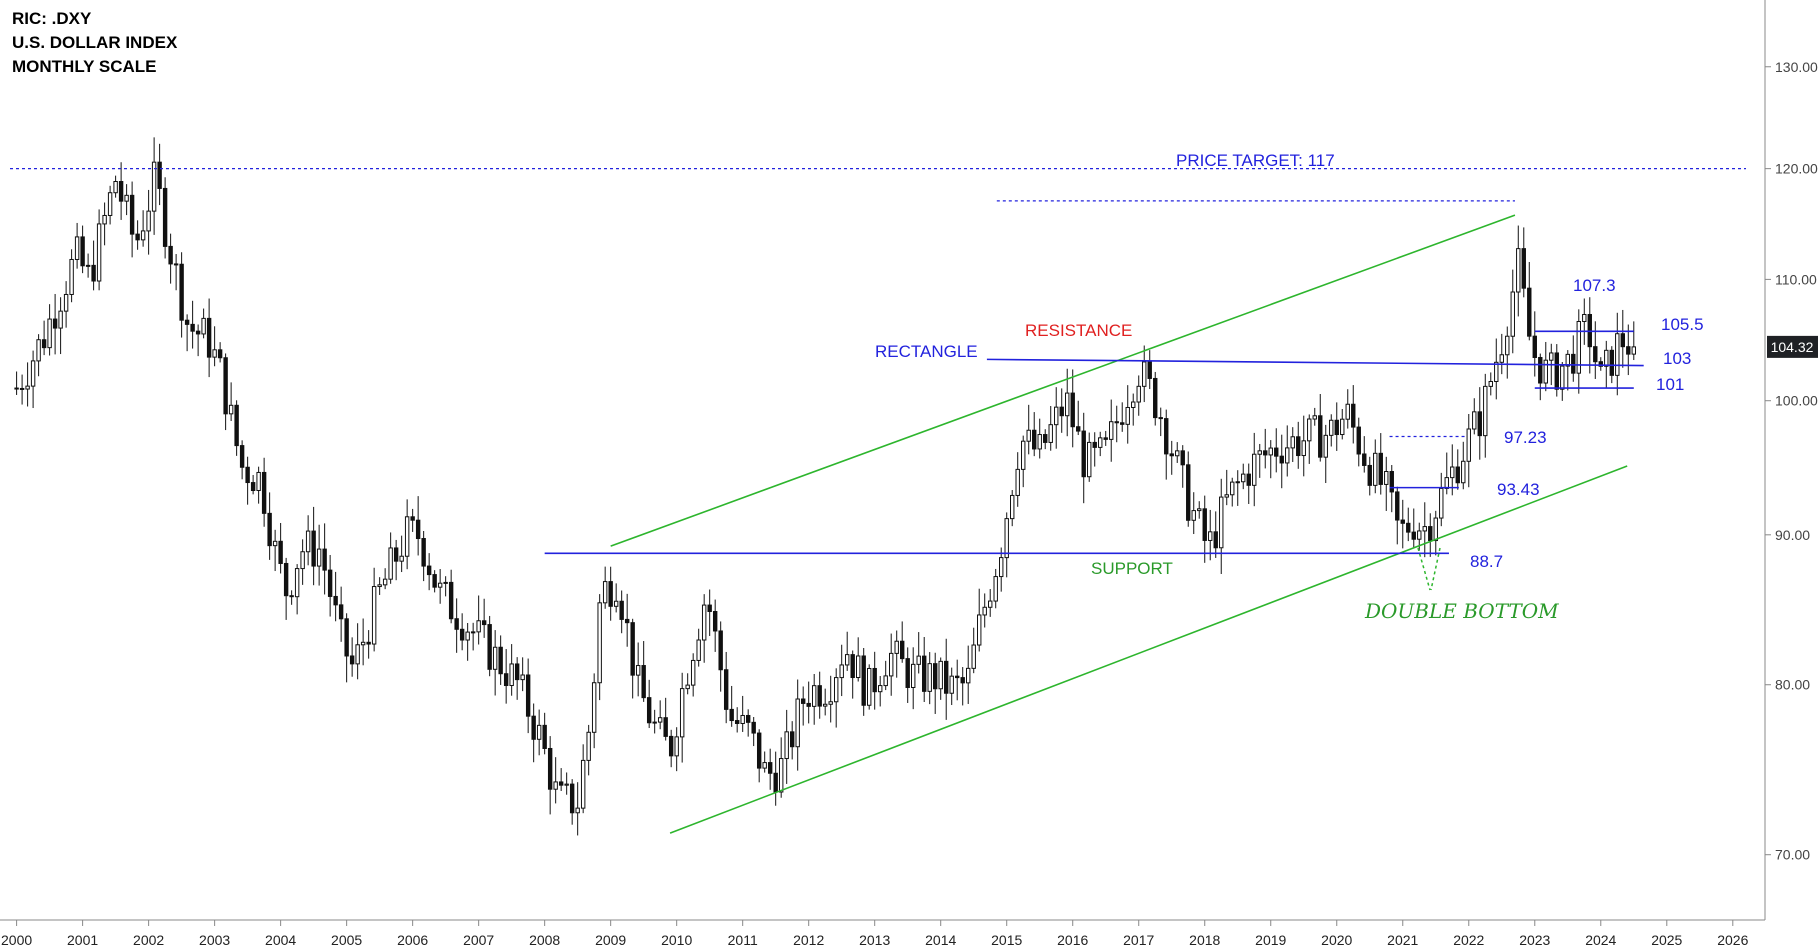 The image size is (1818, 952). Describe the element at coordinates (1525, 437) in the screenshot. I see `level-97-23-label: 97.23` at that location.